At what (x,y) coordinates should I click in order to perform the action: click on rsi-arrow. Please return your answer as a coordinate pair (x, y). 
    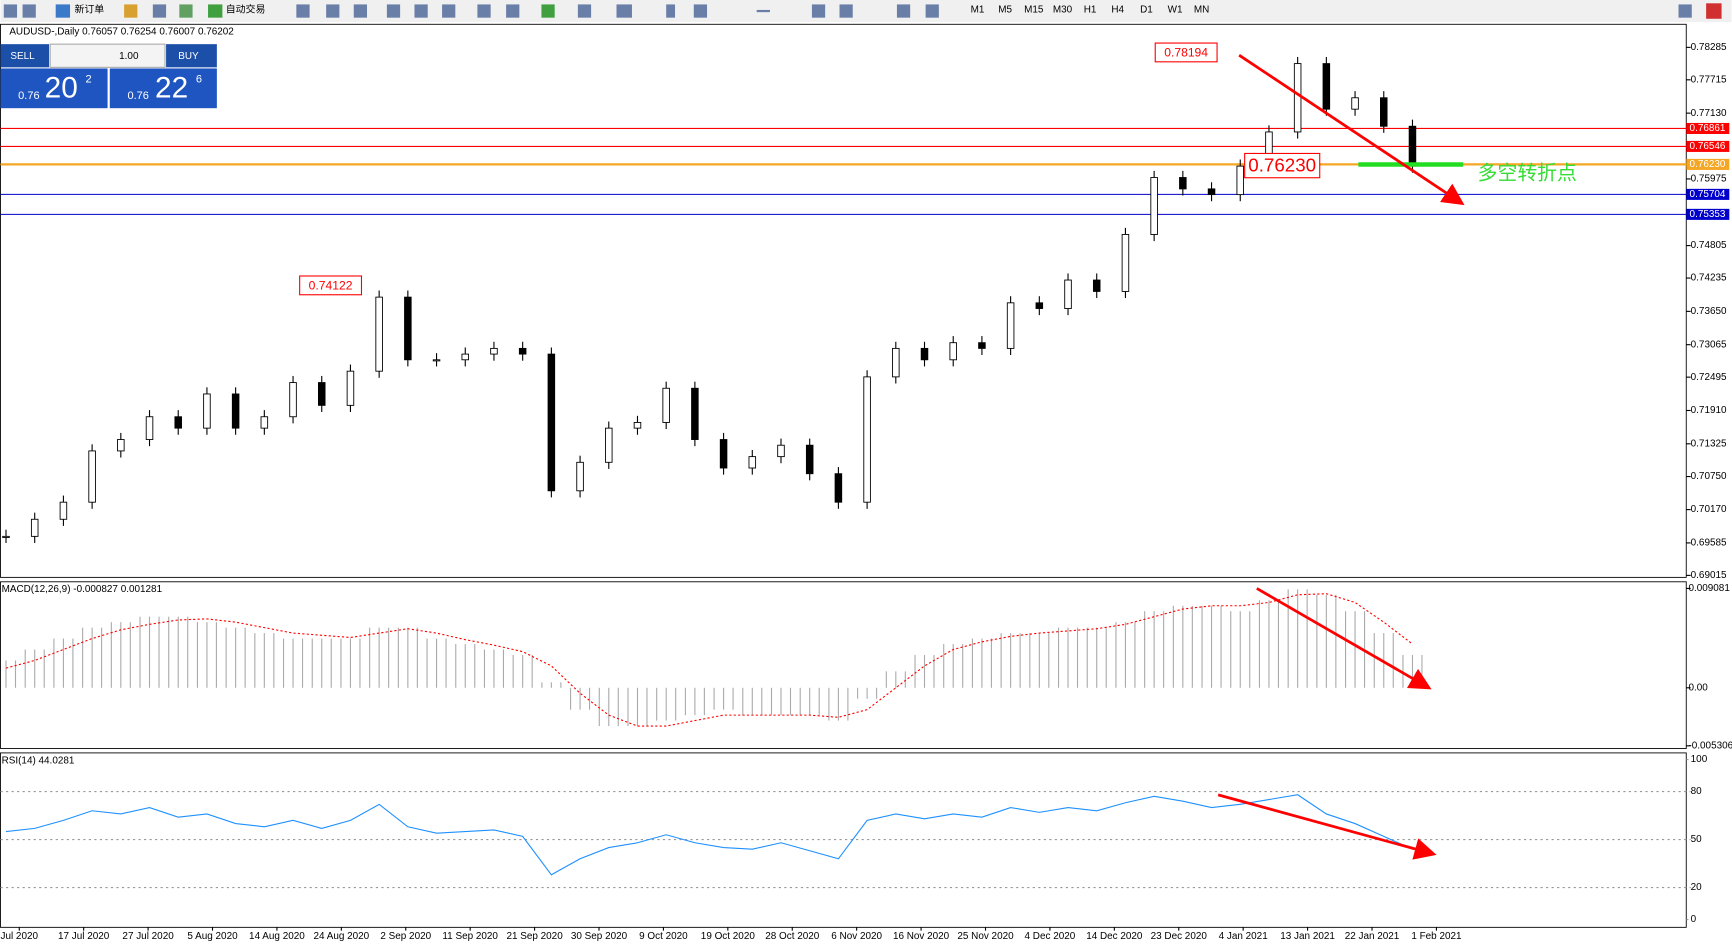
    Looking at the image, I should click on (1327, 826).